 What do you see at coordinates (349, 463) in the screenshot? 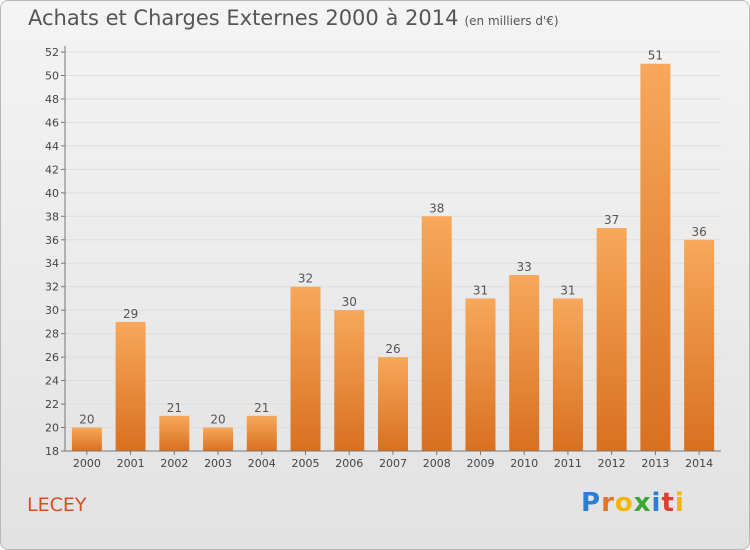
I see `x-tick-label: 2006` at bounding box center [349, 463].